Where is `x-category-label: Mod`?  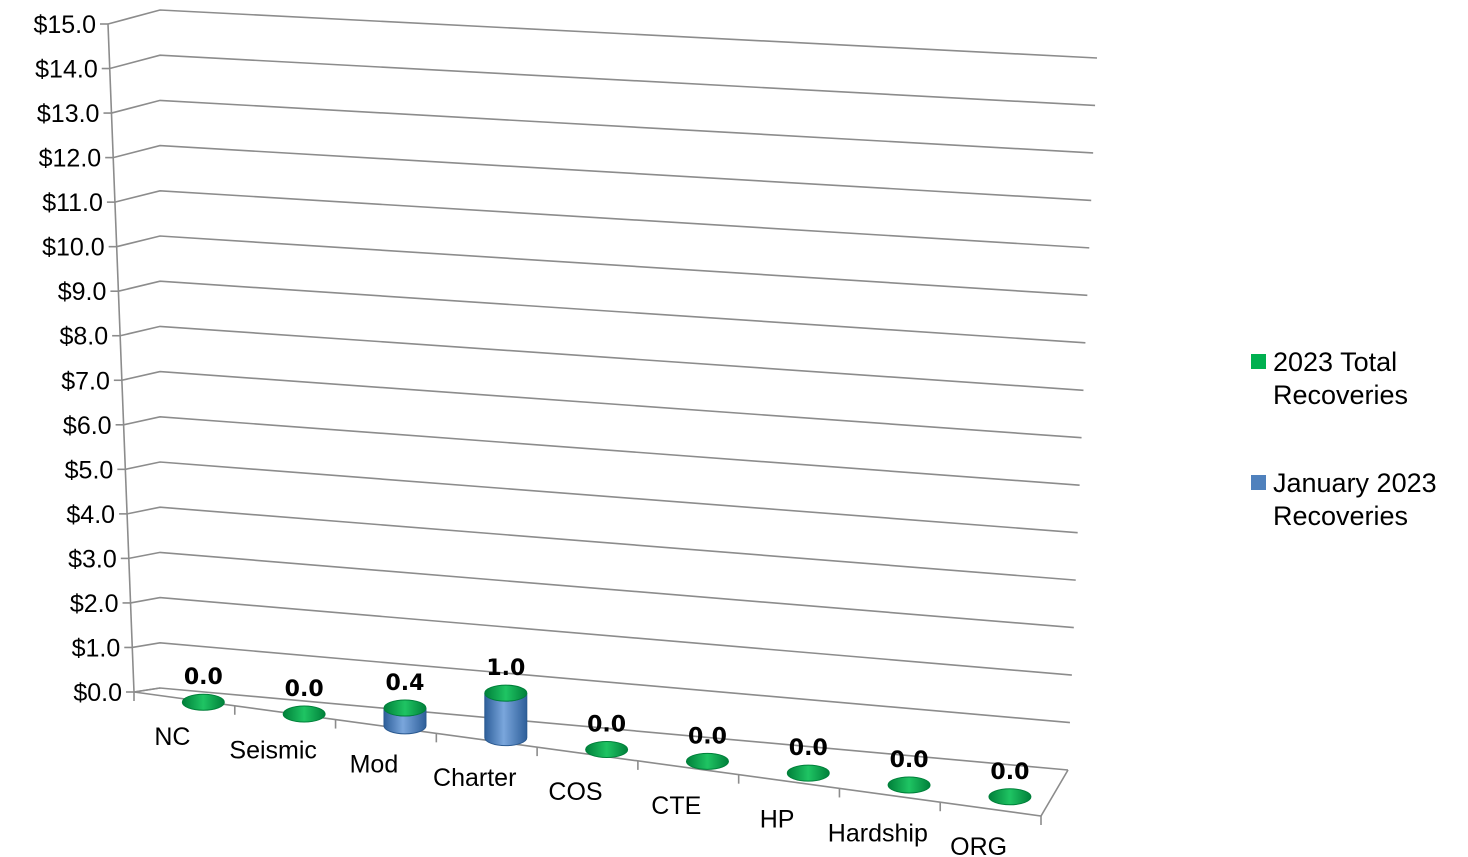 x-category-label: Mod is located at coordinates (374, 764).